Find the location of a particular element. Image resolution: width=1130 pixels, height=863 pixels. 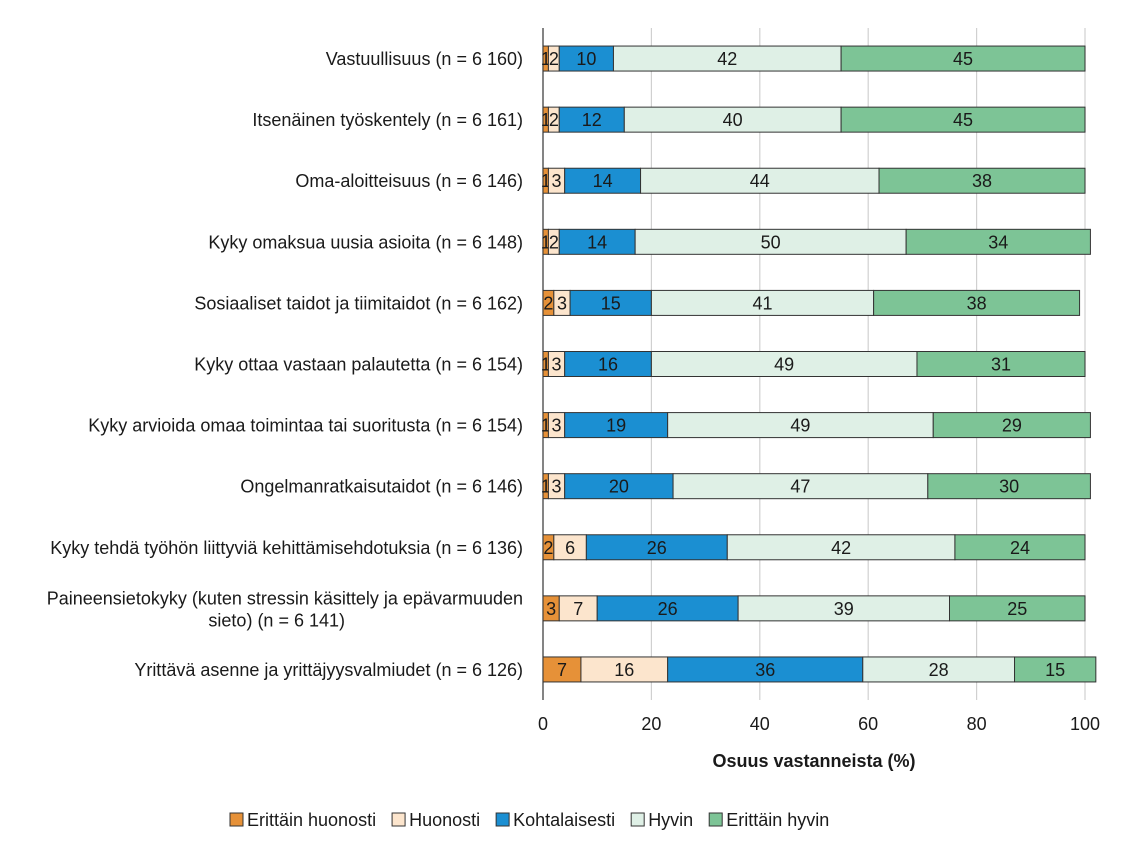

data-label: 29 is located at coordinates (1012, 426).